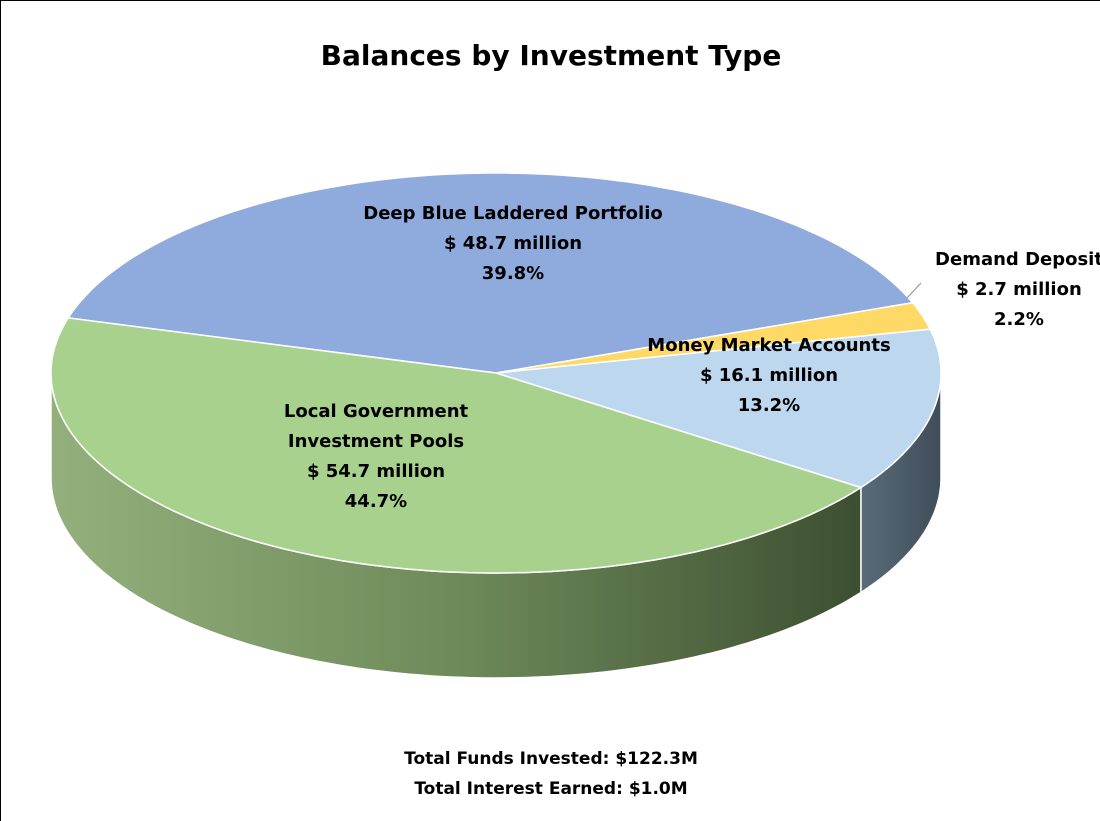  Describe the element at coordinates (376, 426) in the screenshot. I see `category-label: Local Government Investment Pools` at that location.